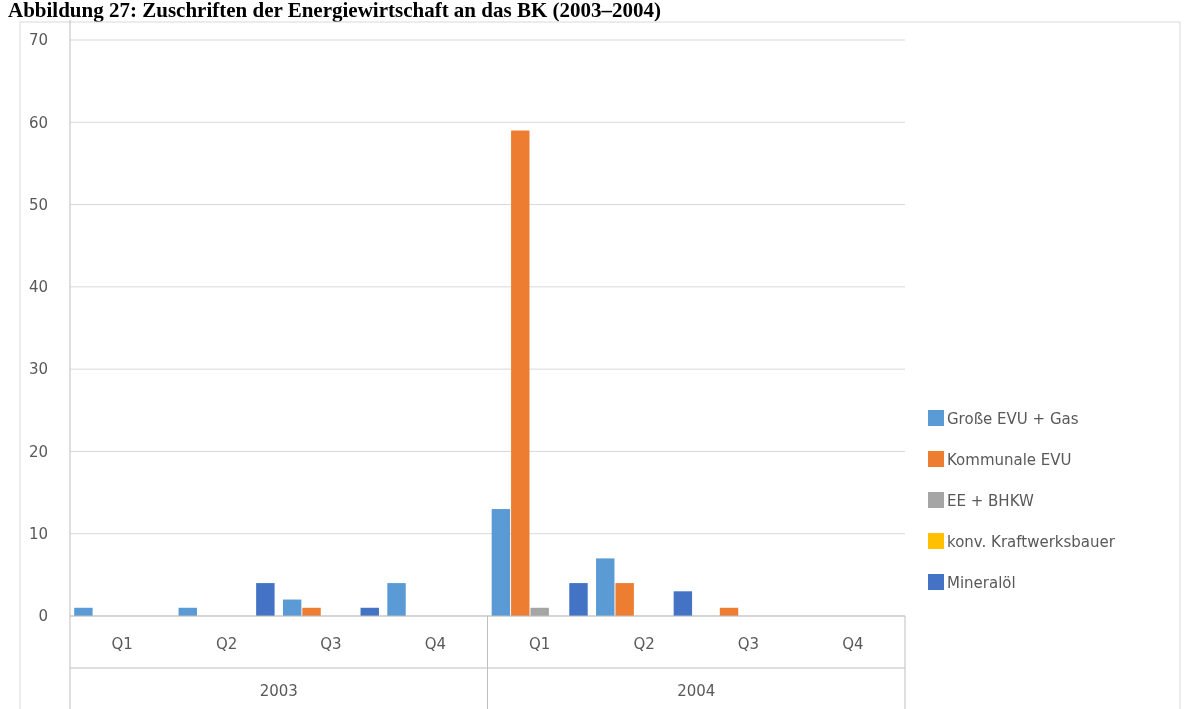 This screenshot has width=1187, height=709. What do you see at coordinates (696, 691) in the screenshot?
I see `text: 2004` at bounding box center [696, 691].